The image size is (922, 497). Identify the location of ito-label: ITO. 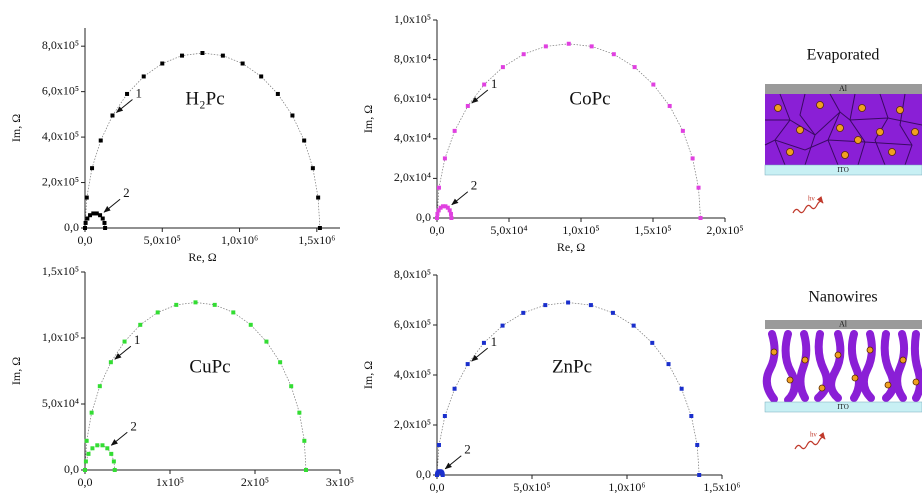
(843, 407).